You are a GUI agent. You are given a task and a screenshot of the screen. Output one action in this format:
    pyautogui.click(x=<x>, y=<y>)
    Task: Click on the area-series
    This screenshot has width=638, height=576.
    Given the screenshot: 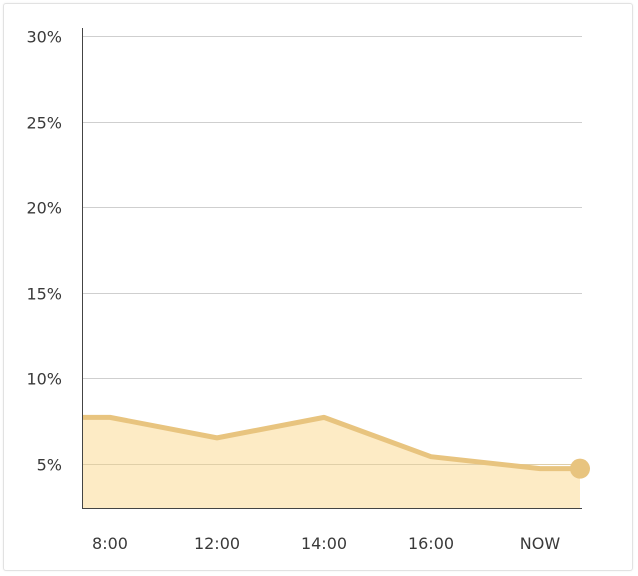 What is the action you would take?
    pyautogui.click(x=332, y=461)
    